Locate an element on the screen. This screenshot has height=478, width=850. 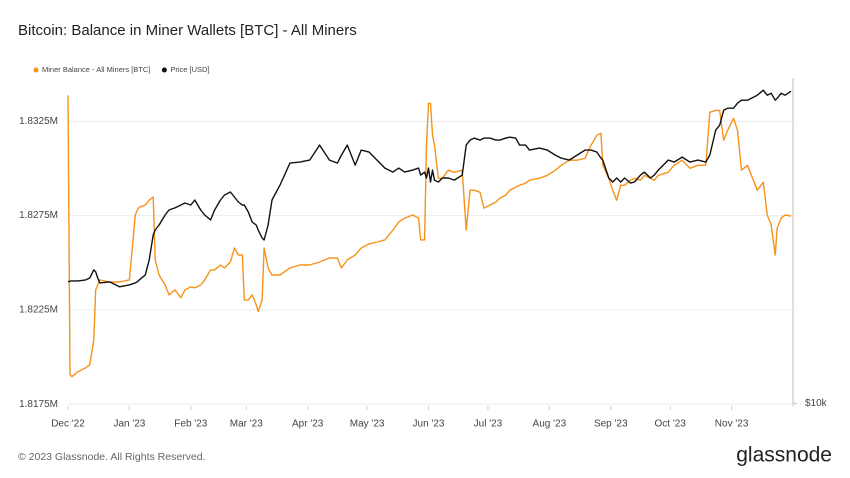
y-tick-label: 1.8175M is located at coordinates (38, 404).